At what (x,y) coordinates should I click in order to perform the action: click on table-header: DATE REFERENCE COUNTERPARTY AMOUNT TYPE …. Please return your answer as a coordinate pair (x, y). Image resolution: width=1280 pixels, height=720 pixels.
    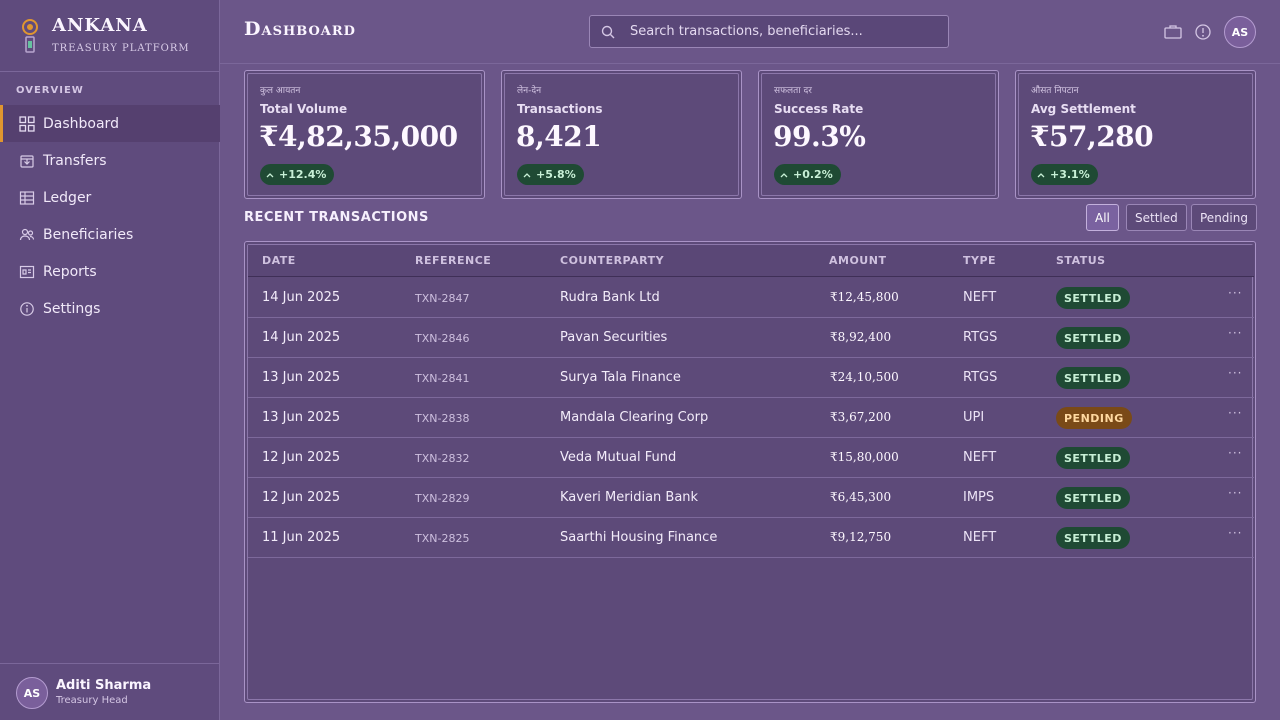
    Looking at the image, I should click on (751, 261).